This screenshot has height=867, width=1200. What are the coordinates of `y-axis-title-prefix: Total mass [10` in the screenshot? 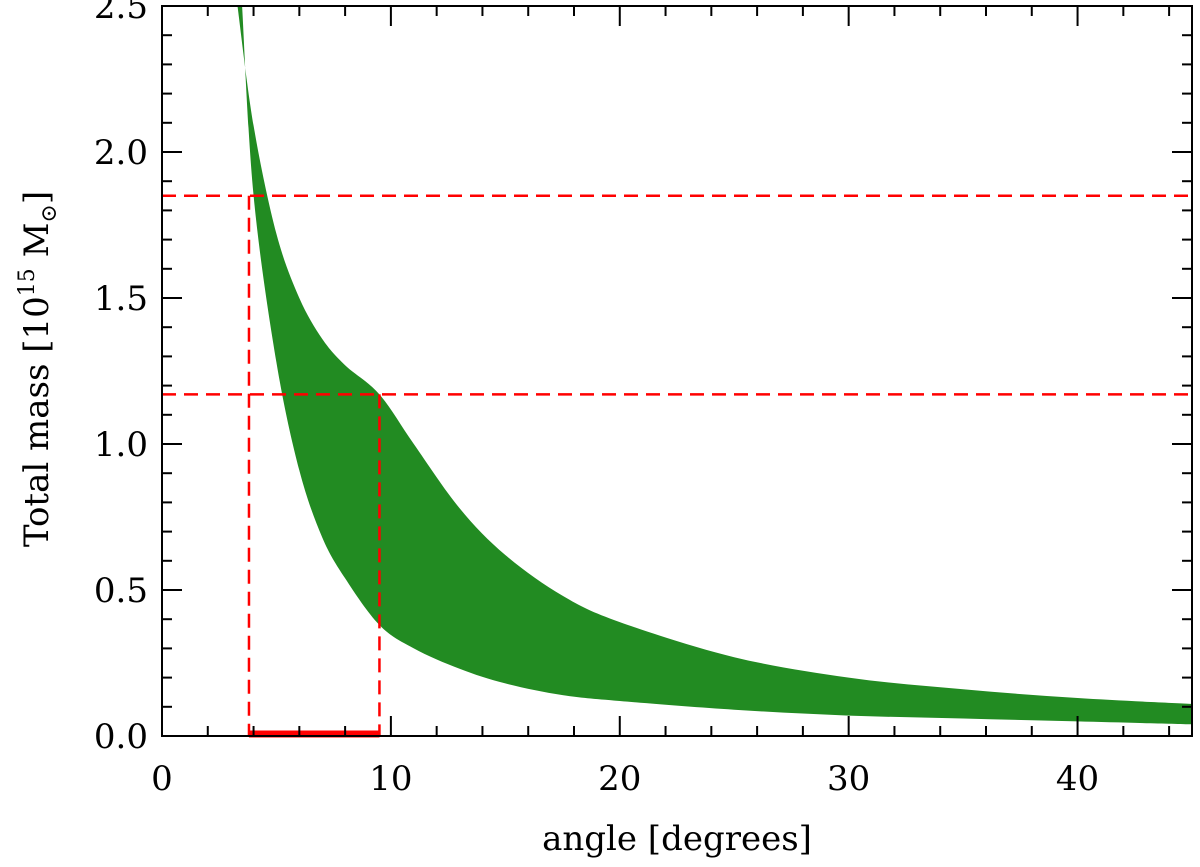 It's located at (37, 421).